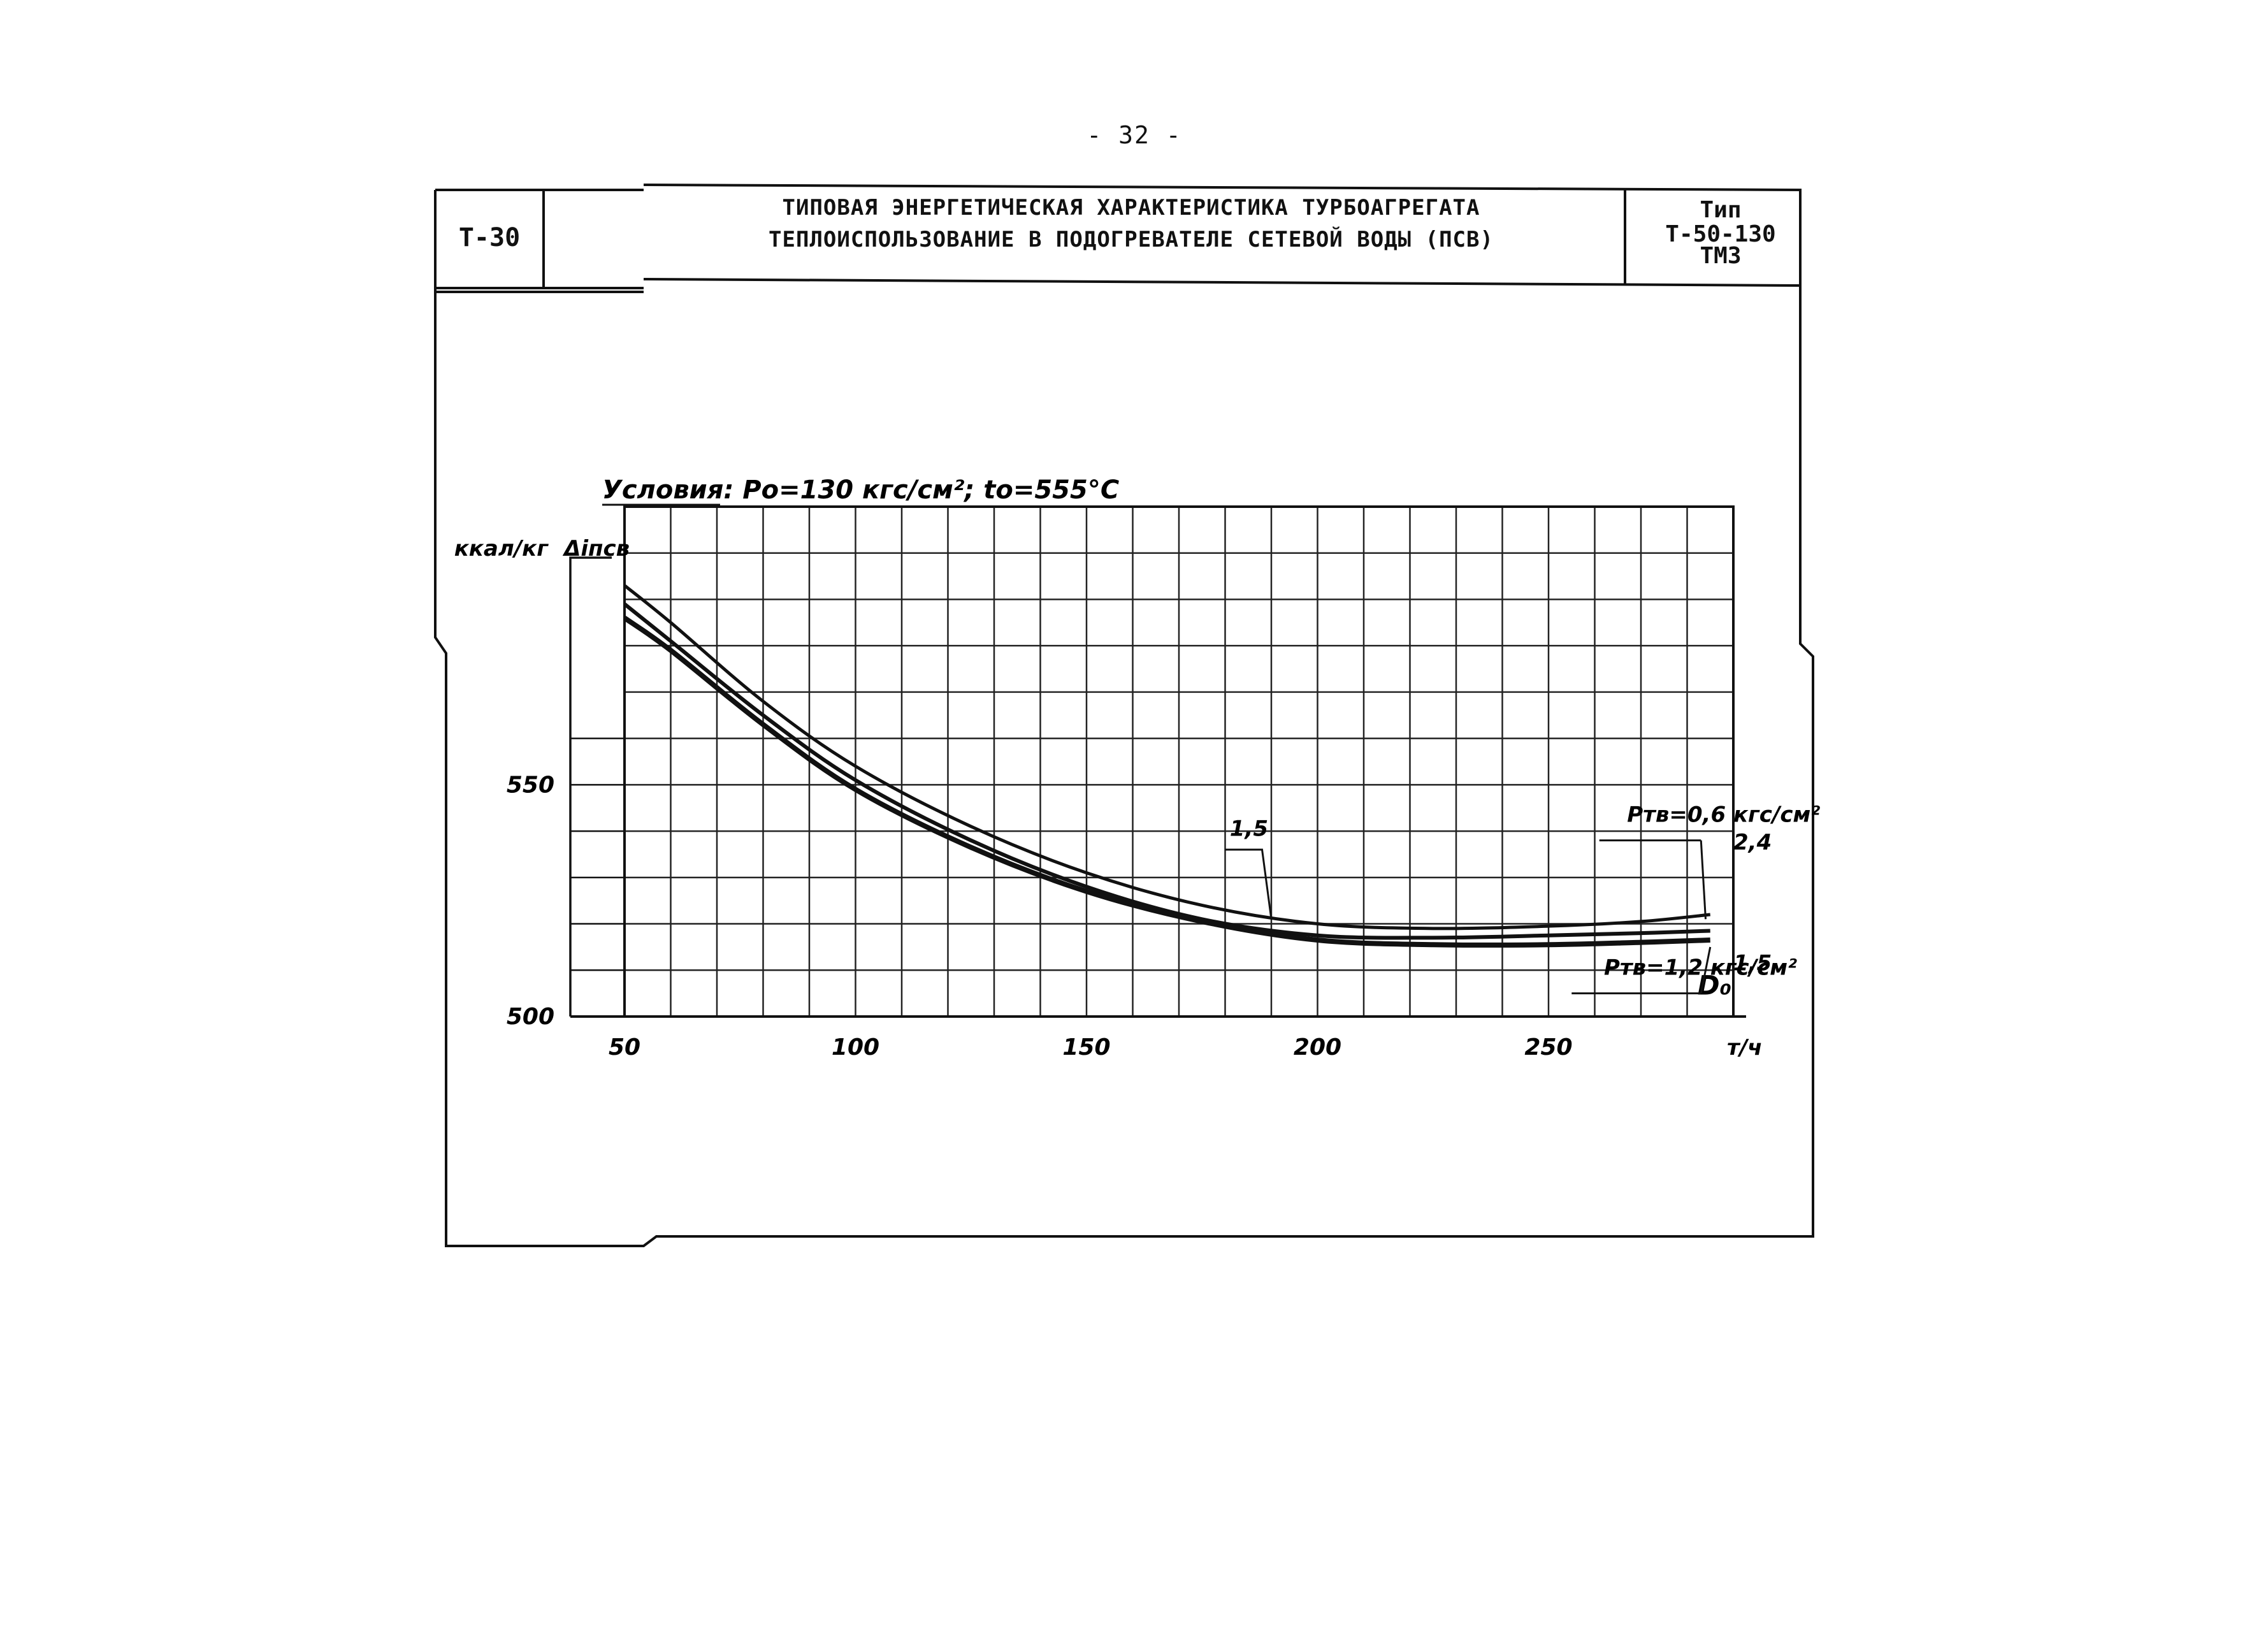  Describe the element at coordinates (860, 490) in the screenshot. I see `conditions-label: Условия: Pо=130 кгс/см²; tо=555°C` at that location.